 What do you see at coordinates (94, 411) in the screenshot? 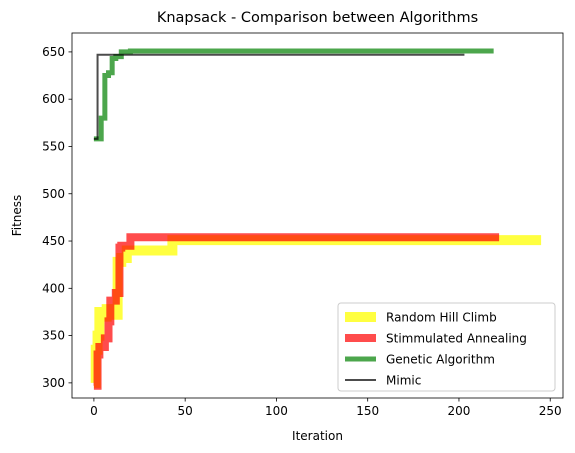
I see `x-tick-label: 0` at bounding box center [94, 411].